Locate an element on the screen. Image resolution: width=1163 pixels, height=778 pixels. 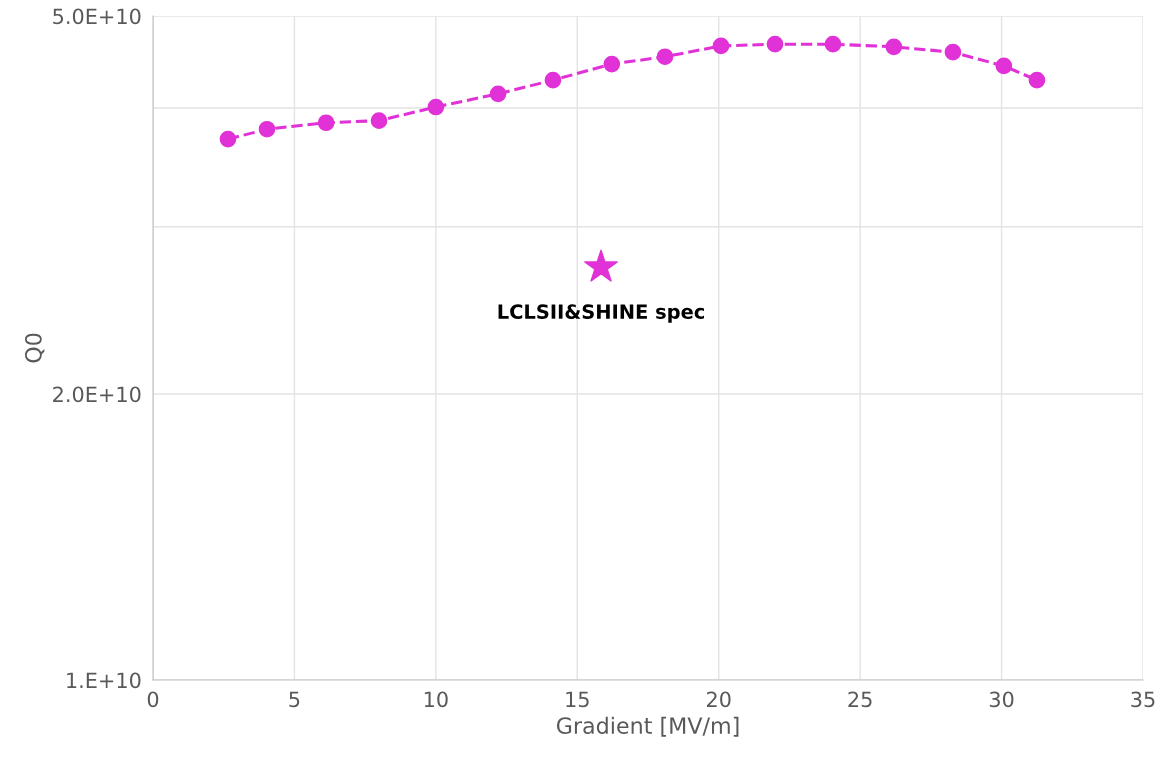
x-tick-label: 25 is located at coordinates (860, 699).